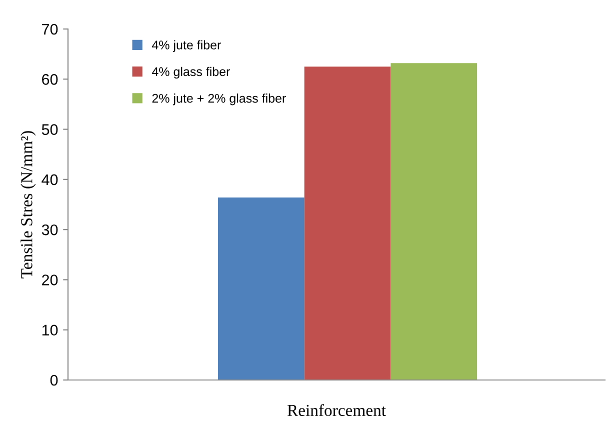 Image resolution: width=615 pixels, height=421 pixels. What do you see at coordinates (28, 204) in the screenshot?
I see `y-axis-title: Tensile Stres (N/mm²)` at bounding box center [28, 204].